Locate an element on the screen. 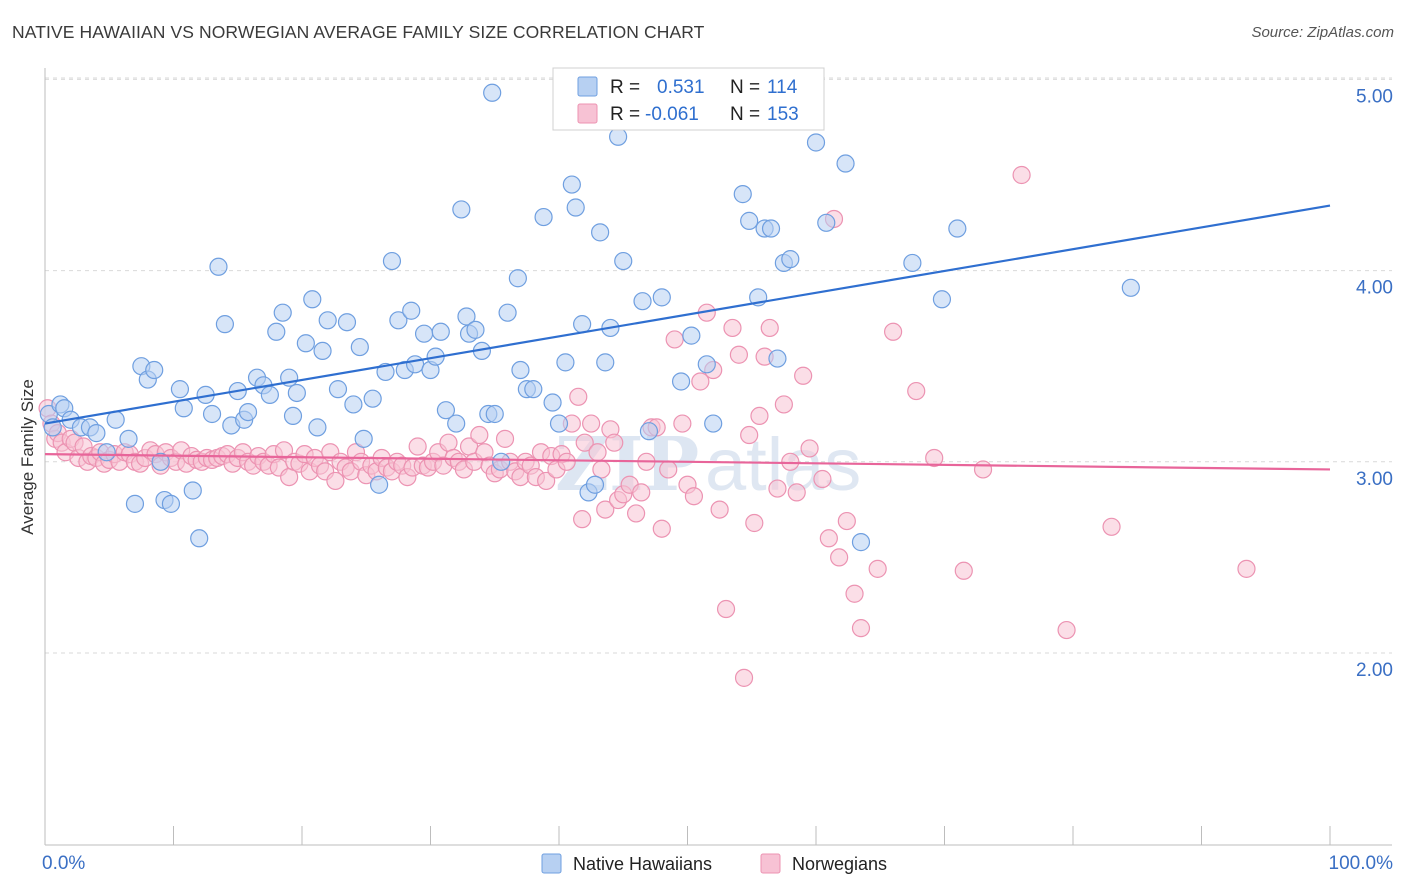 The width and height of the screenshot is (1406, 892). bottom-legend: Native Hawaiians Norwegians is located at coordinates (714, 863).